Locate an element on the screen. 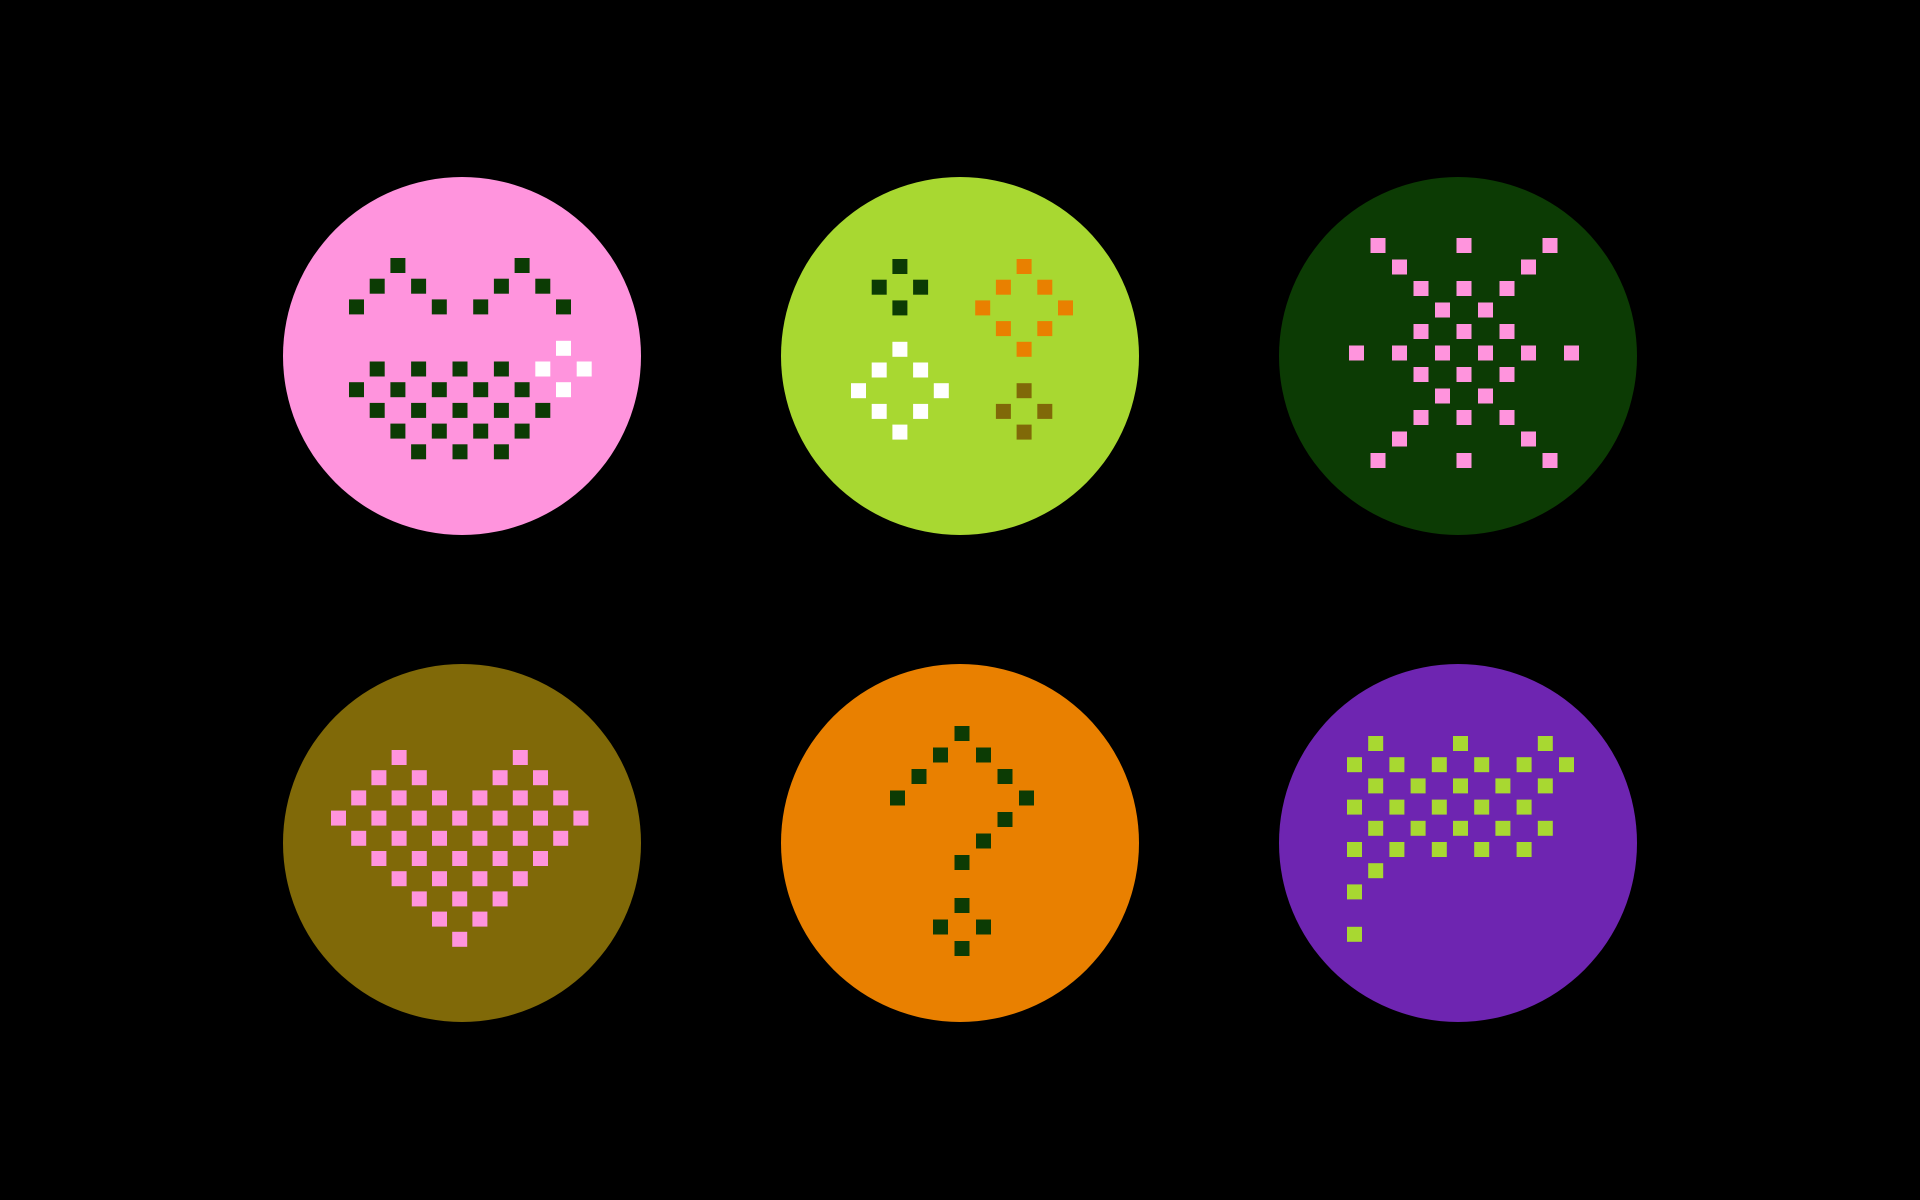 Image resolution: width=1920 pixels, height=1200 pixels. pixel-heart-icon is located at coordinates (460, 848).